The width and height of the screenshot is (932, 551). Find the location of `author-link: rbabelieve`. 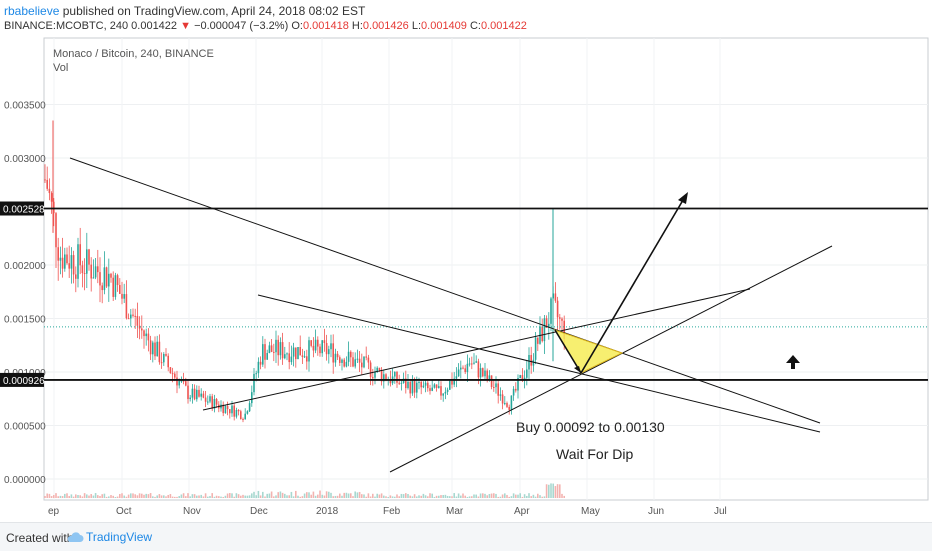

author-link: rbabelieve is located at coordinates (32, 11).